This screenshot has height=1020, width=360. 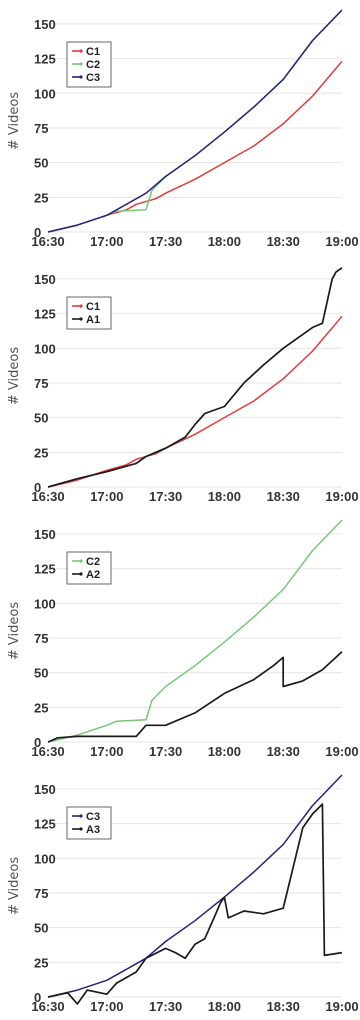 What do you see at coordinates (195, 401) in the screenshot?
I see `series-line-c1` at bounding box center [195, 401].